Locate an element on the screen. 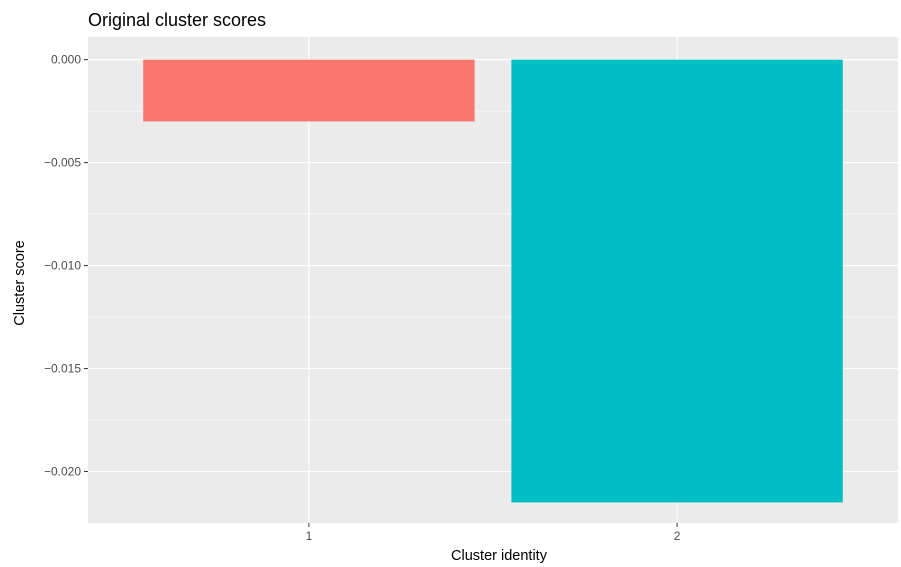  x-tick-label: 1 is located at coordinates (309, 536).